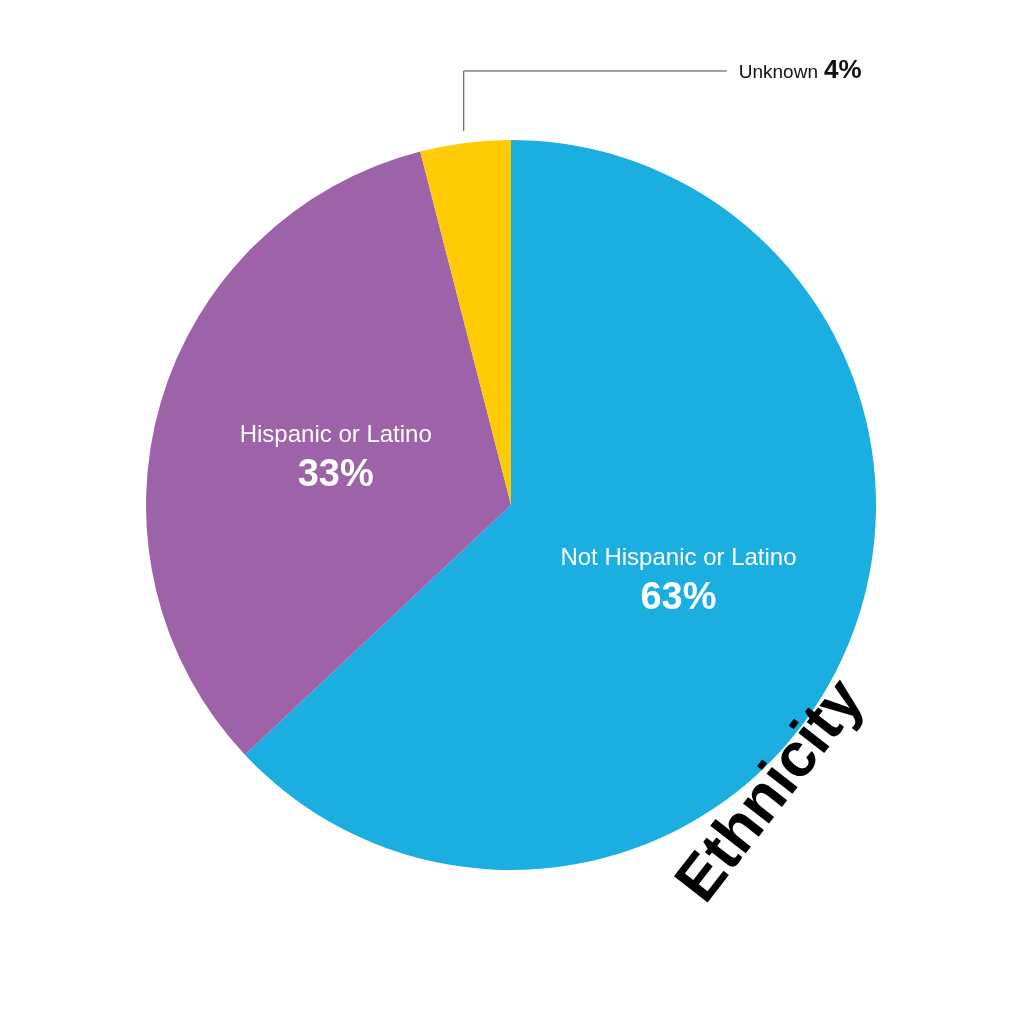  What do you see at coordinates (842, 69) in the screenshot?
I see `data-label: 4%` at bounding box center [842, 69].